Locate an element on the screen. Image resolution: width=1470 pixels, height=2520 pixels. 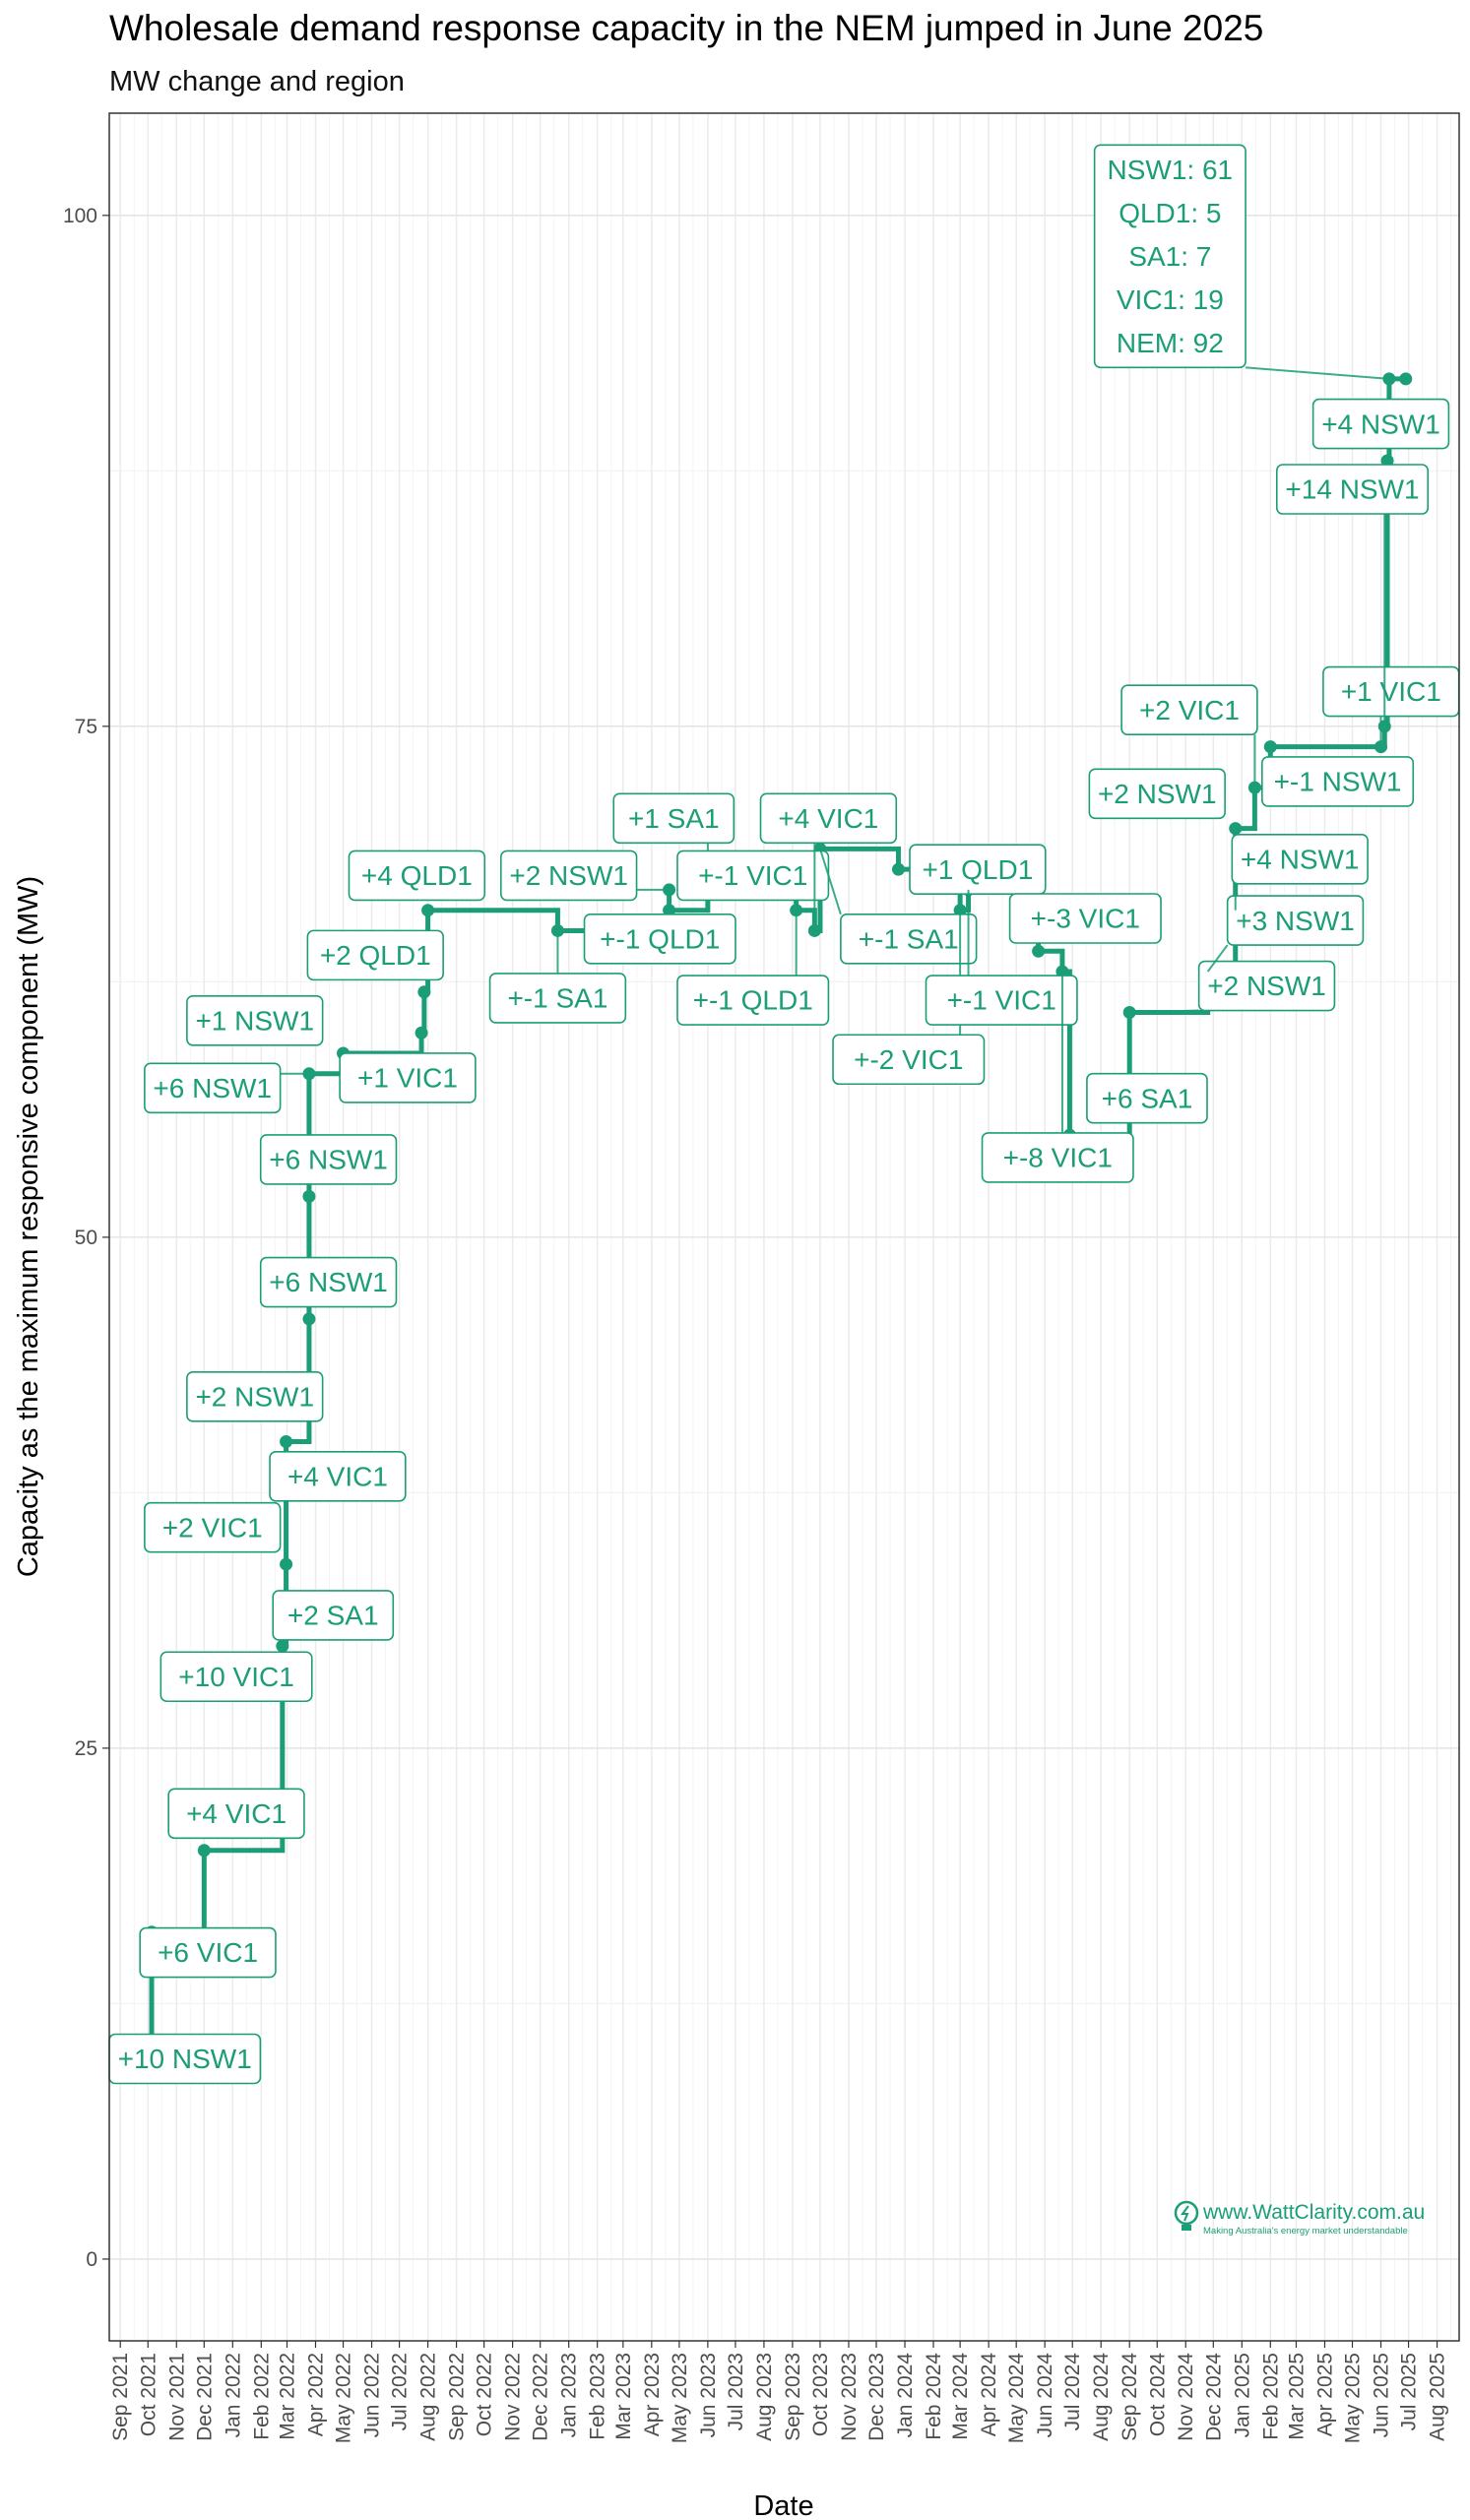
x-tick-label: Mar 2022 is located at coordinates (287, 2396).